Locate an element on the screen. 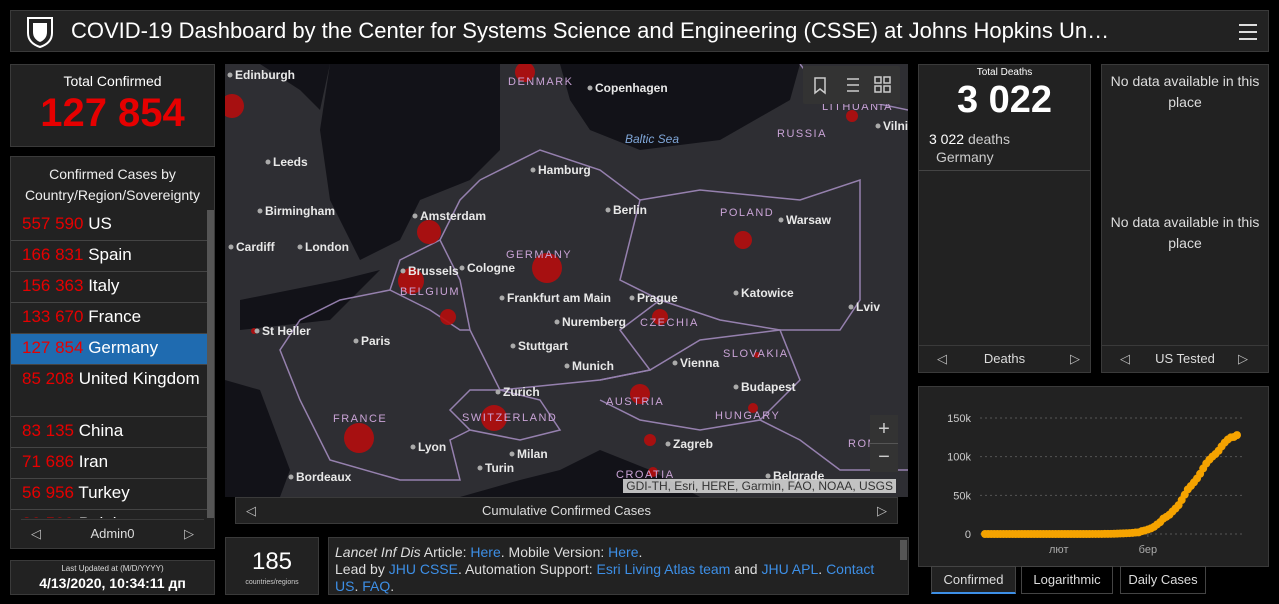 Image resolution: width=1279 pixels, height=604 pixels. toolbar-icons is located at coordinates (851, 85).